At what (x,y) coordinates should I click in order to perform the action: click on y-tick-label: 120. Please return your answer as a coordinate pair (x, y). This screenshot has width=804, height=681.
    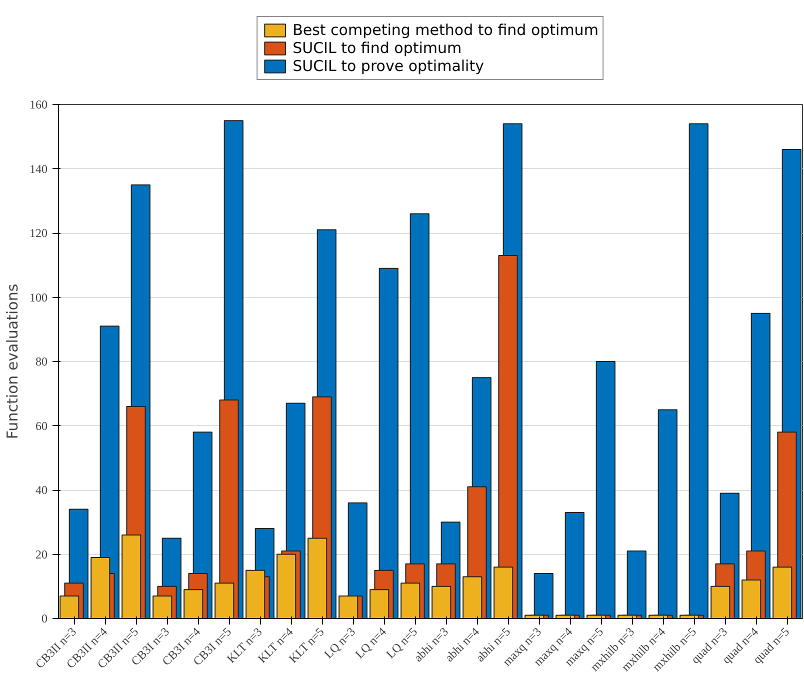
    Looking at the image, I should click on (39, 233).